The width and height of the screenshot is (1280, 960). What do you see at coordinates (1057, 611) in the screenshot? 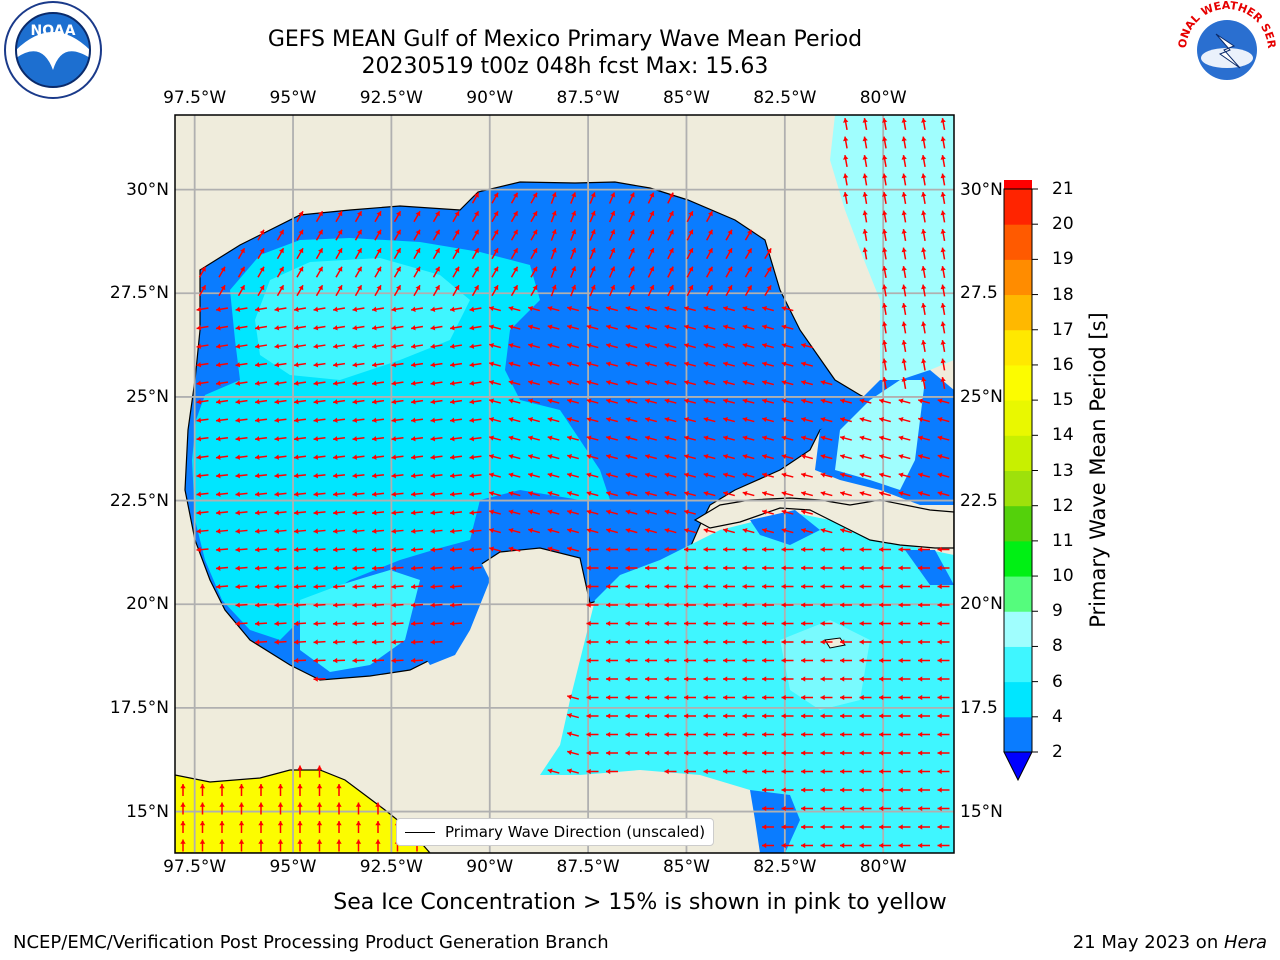
I see `colorbar-tick-label: 9` at bounding box center [1057, 611].